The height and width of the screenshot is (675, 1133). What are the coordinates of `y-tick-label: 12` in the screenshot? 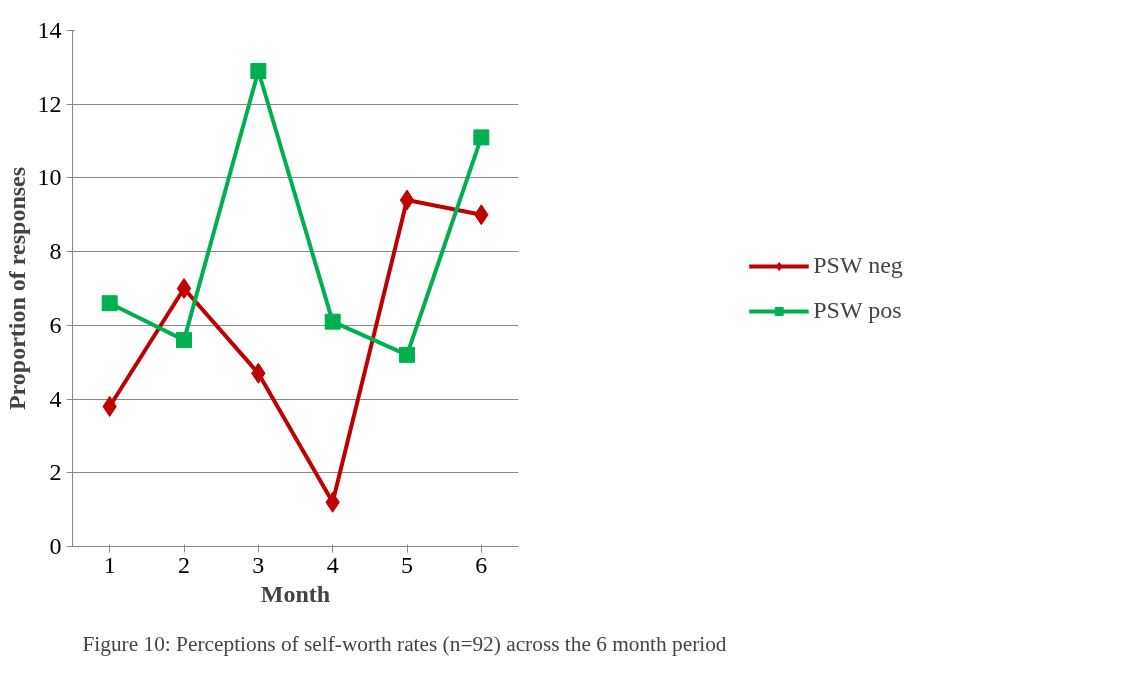 It's located at (49, 103).